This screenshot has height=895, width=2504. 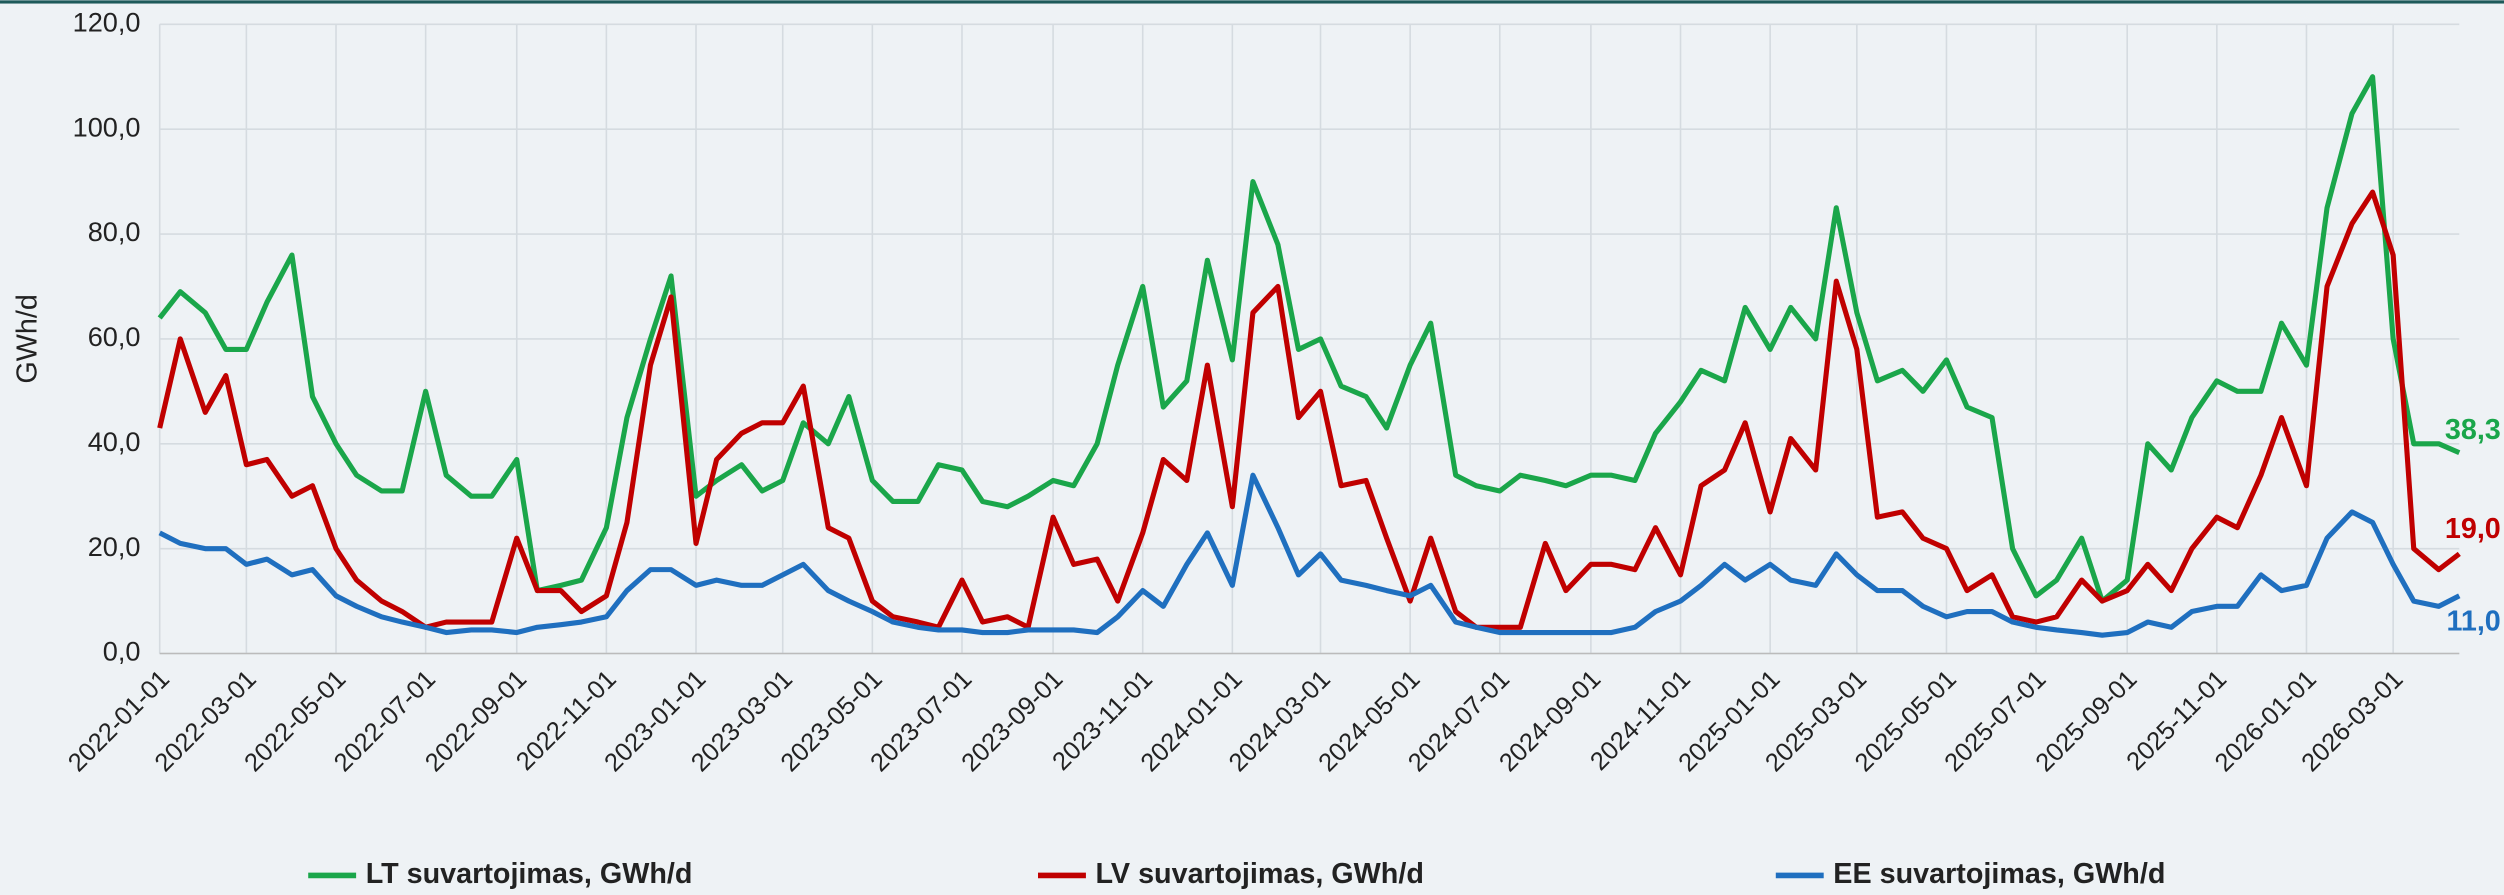 I want to click on y-tick-label: 0,0, so click(x=122, y=651).